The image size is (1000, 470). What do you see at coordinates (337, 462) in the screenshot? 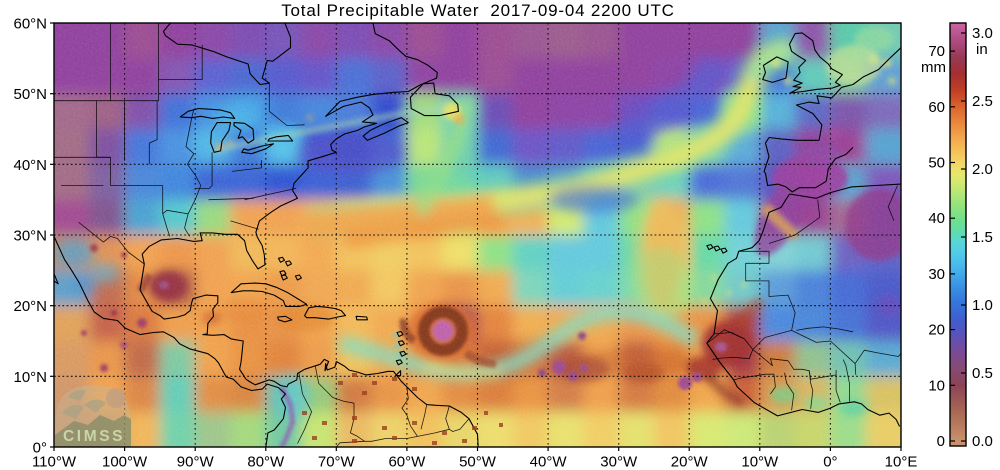
I see `svg-text: 70°W` at bounding box center [337, 462].